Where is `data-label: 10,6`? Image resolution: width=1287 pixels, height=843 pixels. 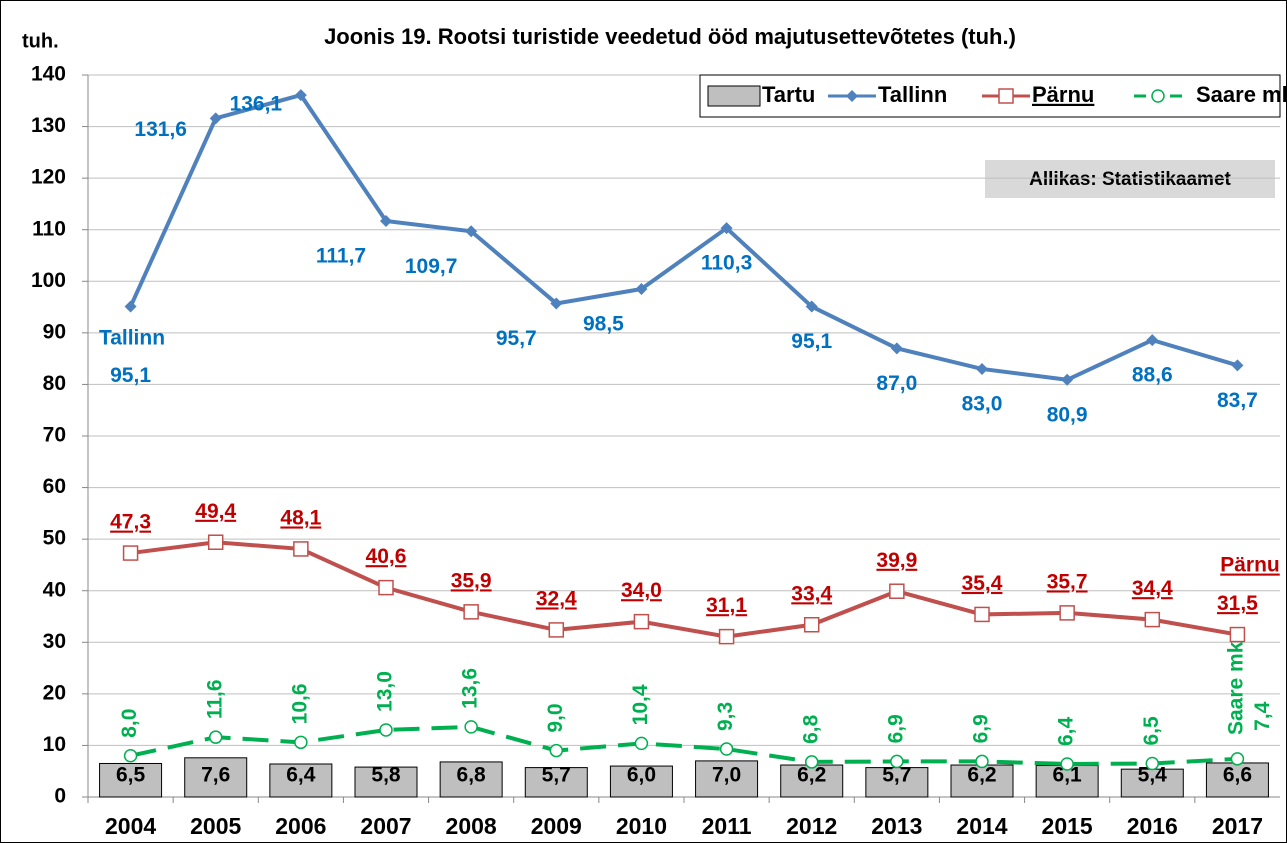 data-label: 10,6 is located at coordinates (299, 703).